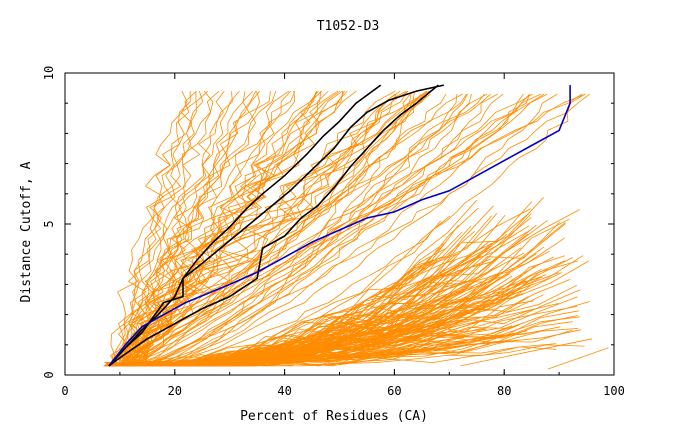 This screenshot has width=680, height=440. Describe the element at coordinates (49, 73) in the screenshot. I see `y-tick-label: 10` at that location.